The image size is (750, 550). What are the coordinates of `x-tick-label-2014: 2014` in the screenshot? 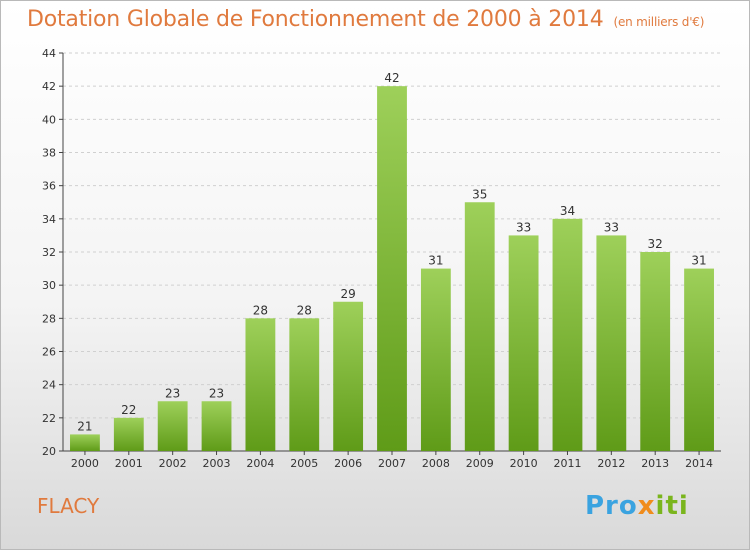 It's located at (699, 463).